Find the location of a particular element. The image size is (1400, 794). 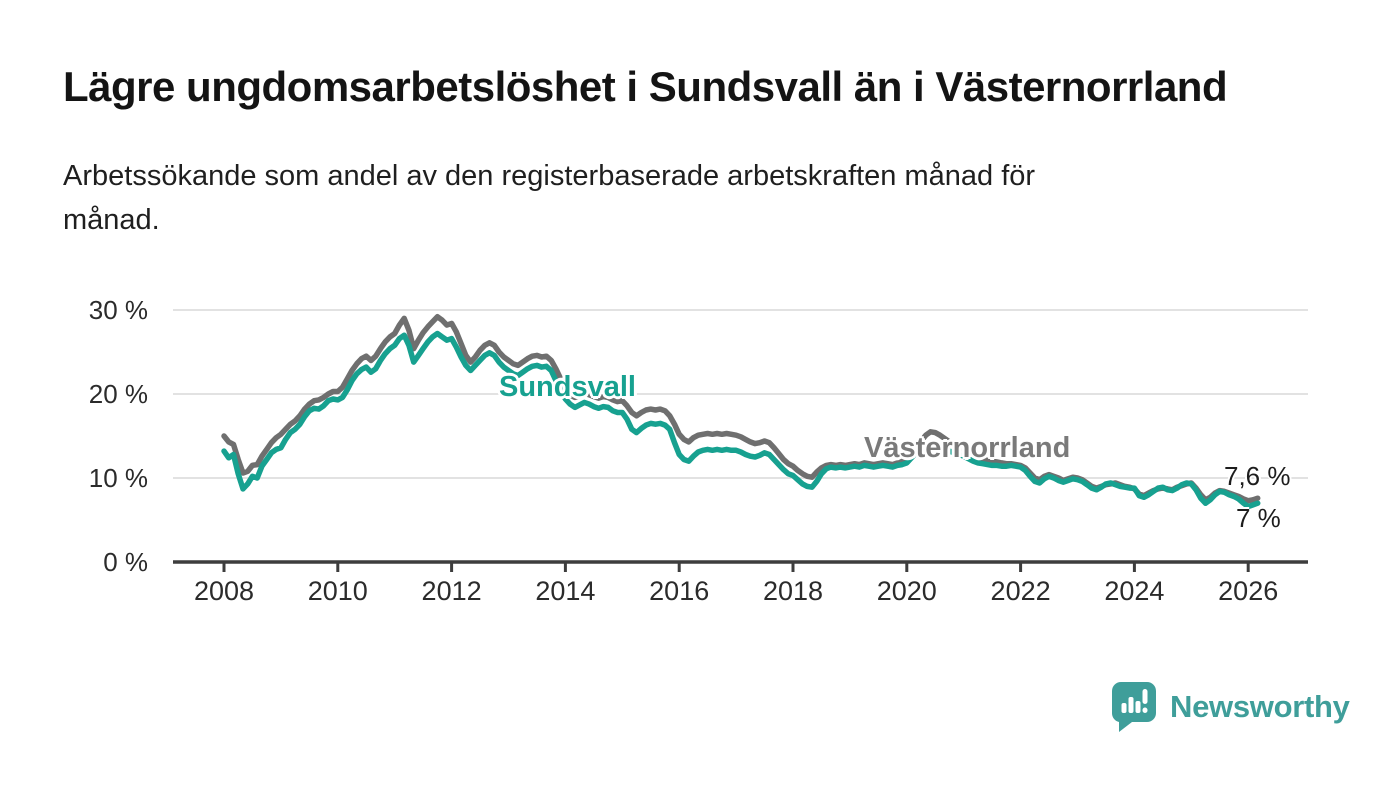

svg-text: 2010 is located at coordinates (338, 591).